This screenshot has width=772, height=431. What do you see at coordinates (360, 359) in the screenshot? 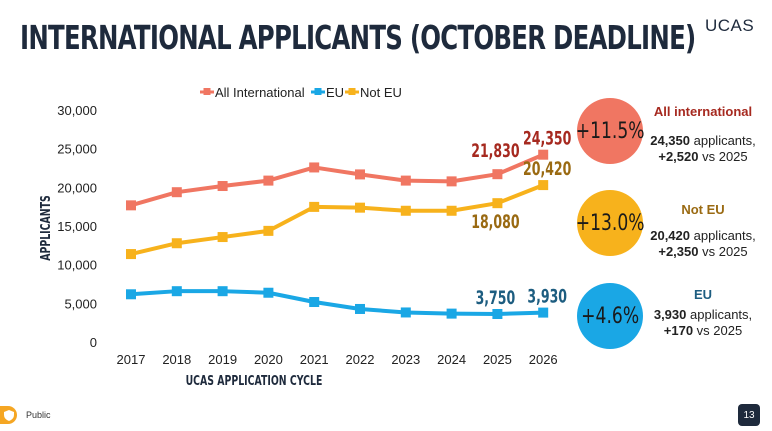
I see `x-tick-label: 2022` at bounding box center [360, 359].